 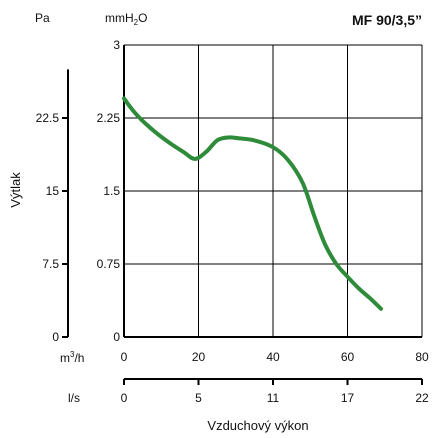 I want to click on x-m3h-tick-label: 20, so click(x=199, y=357).